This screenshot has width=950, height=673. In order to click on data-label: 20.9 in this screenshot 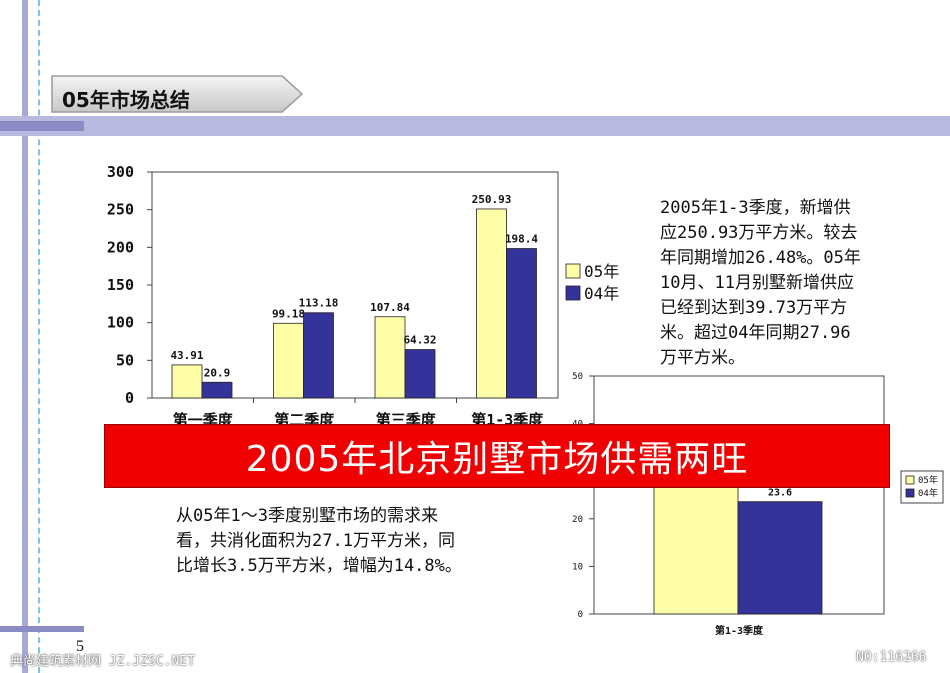, I will do `click(217, 372)`.